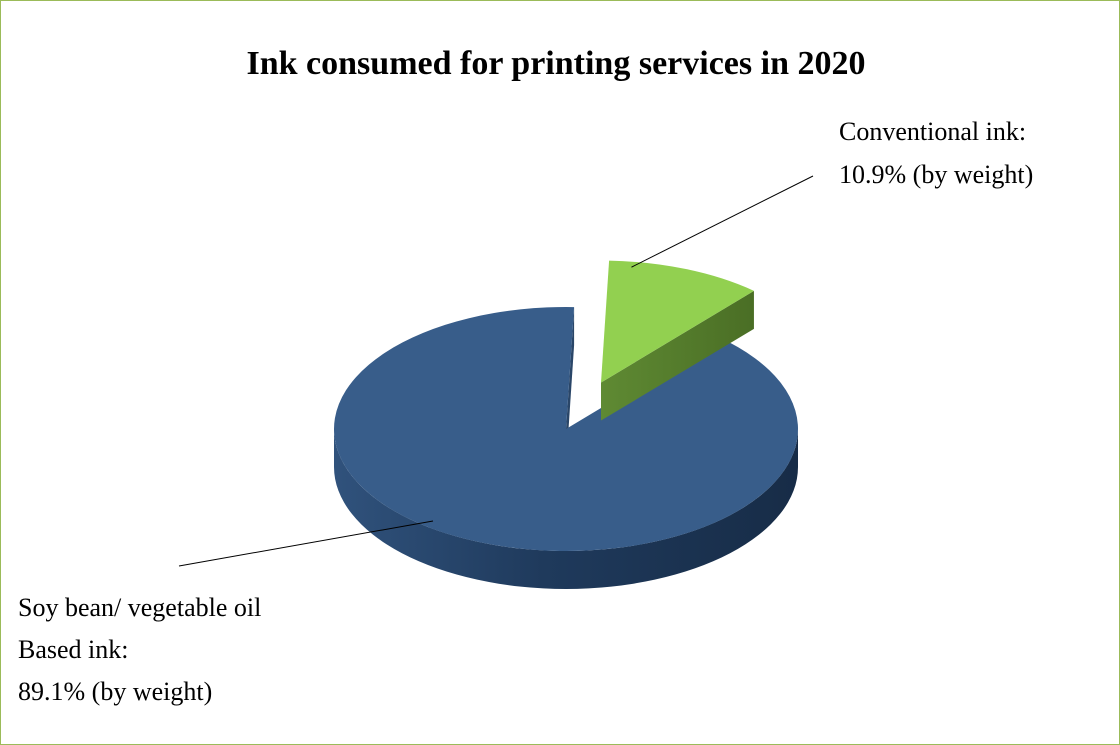 The image size is (1120, 745). I want to click on pie-slice-side-soy, so click(566, 509).